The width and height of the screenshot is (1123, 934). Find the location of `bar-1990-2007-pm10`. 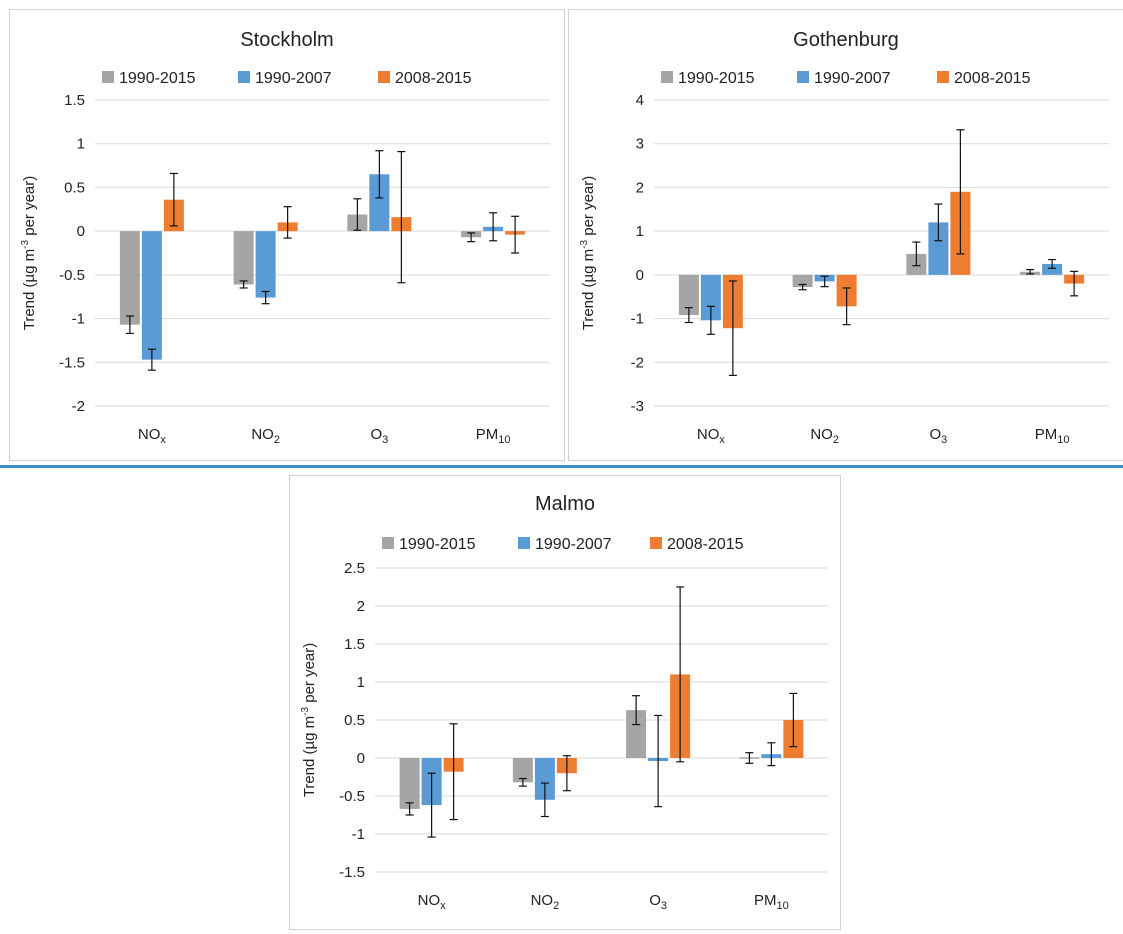

bar-1990-2007-pm10 is located at coordinates (1052, 269).